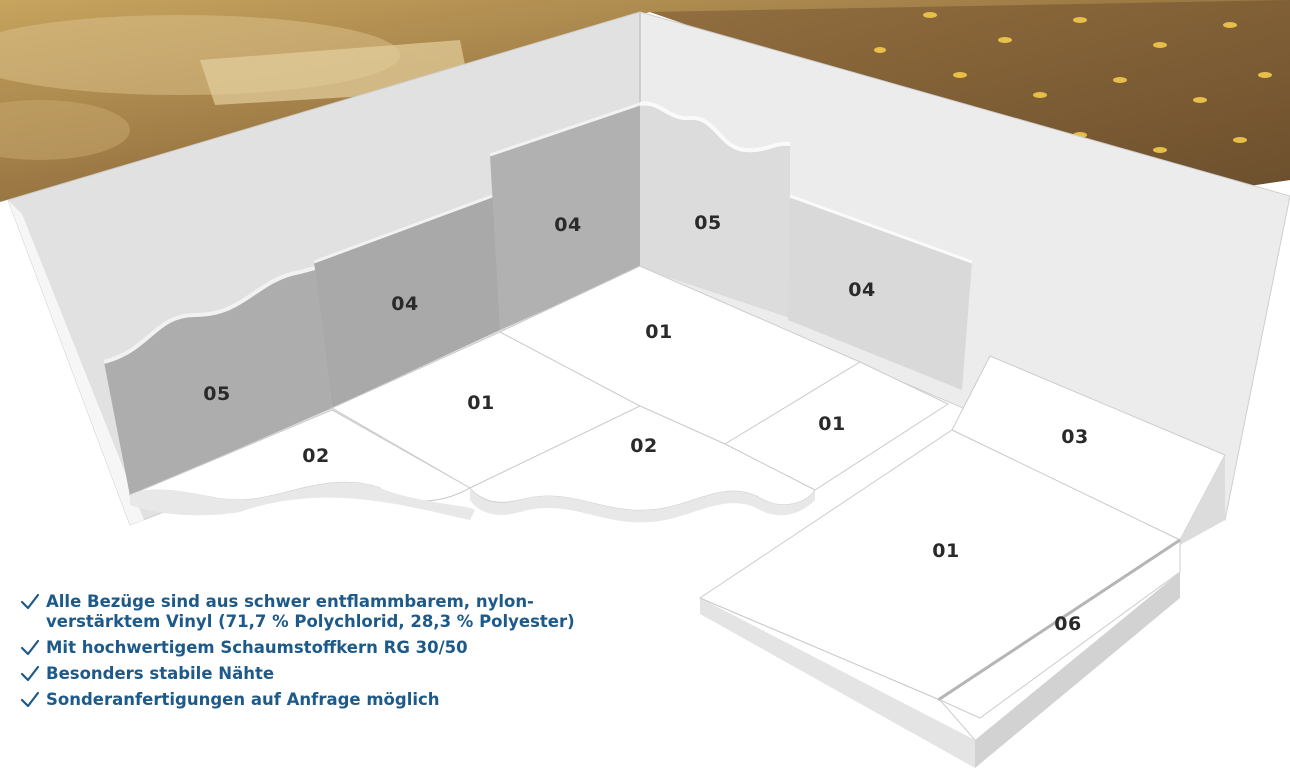 The width and height of the screenshot is (1290, 771). I want to click on label-left-semicircle-mat: 02, so click(315, 456).